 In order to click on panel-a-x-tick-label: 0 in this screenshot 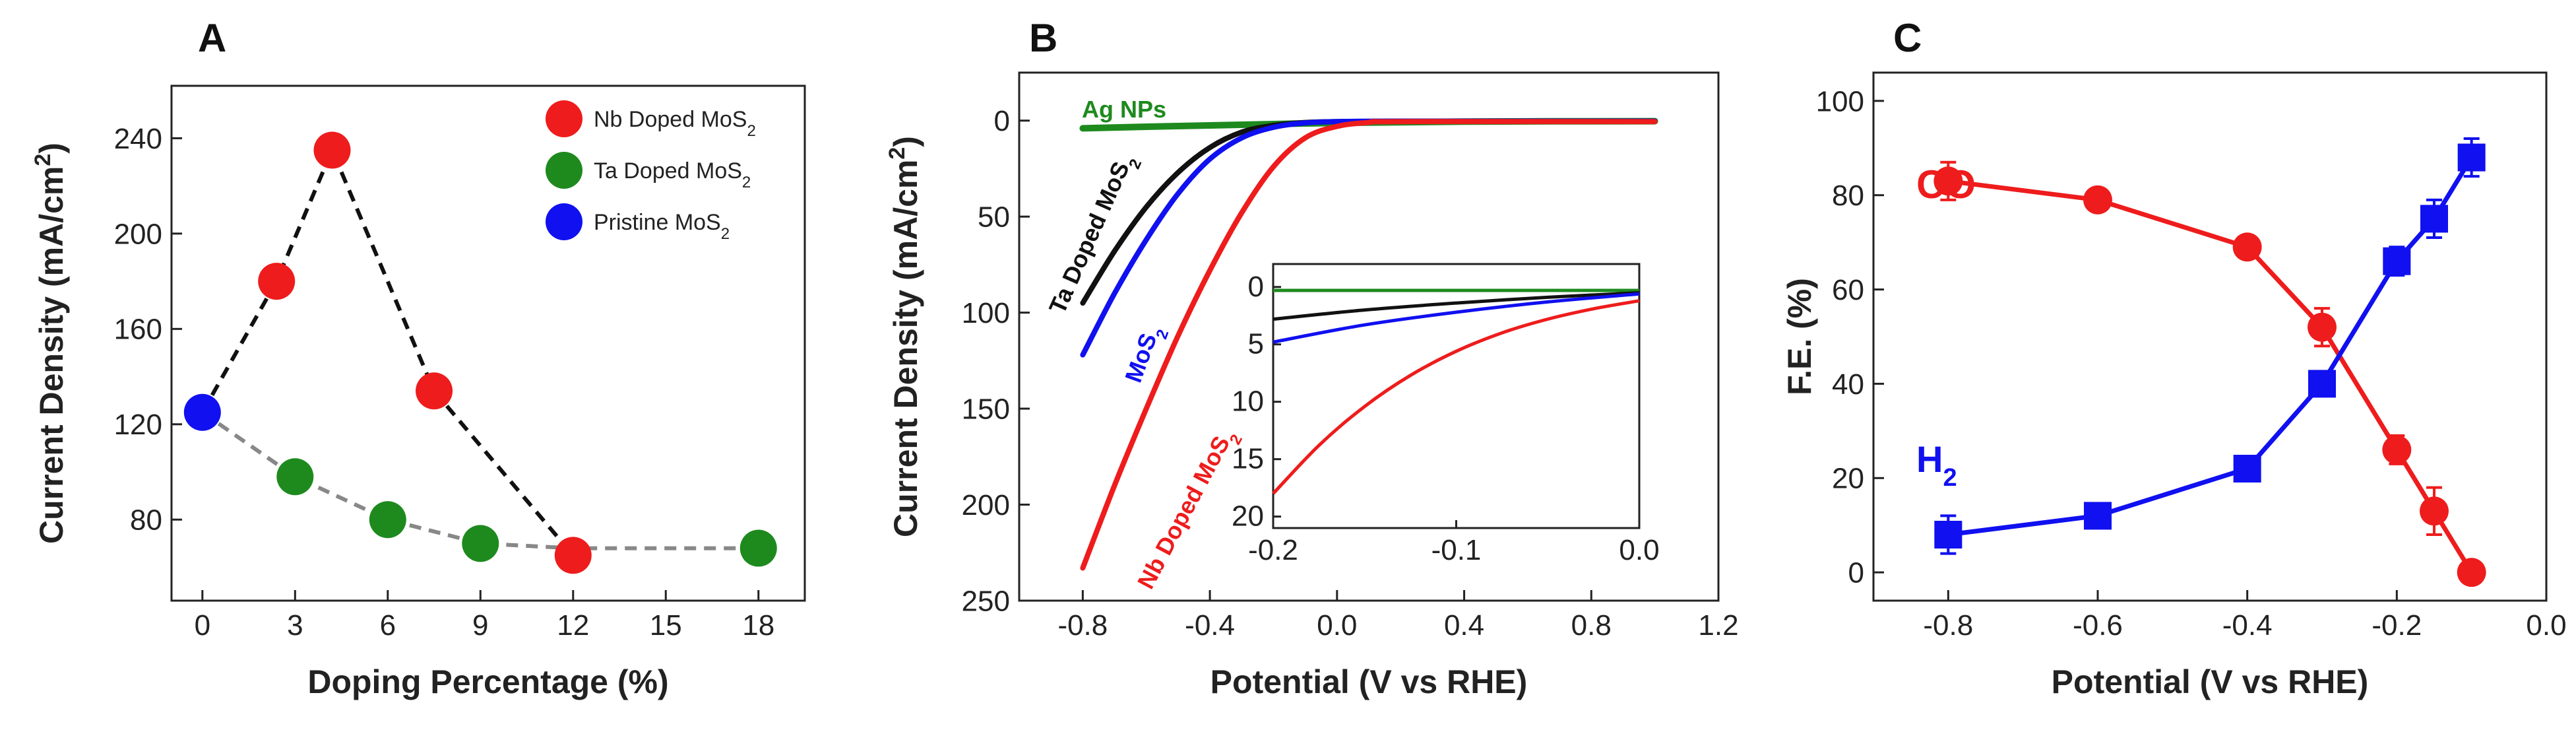, I will do `click(202, 625)`.